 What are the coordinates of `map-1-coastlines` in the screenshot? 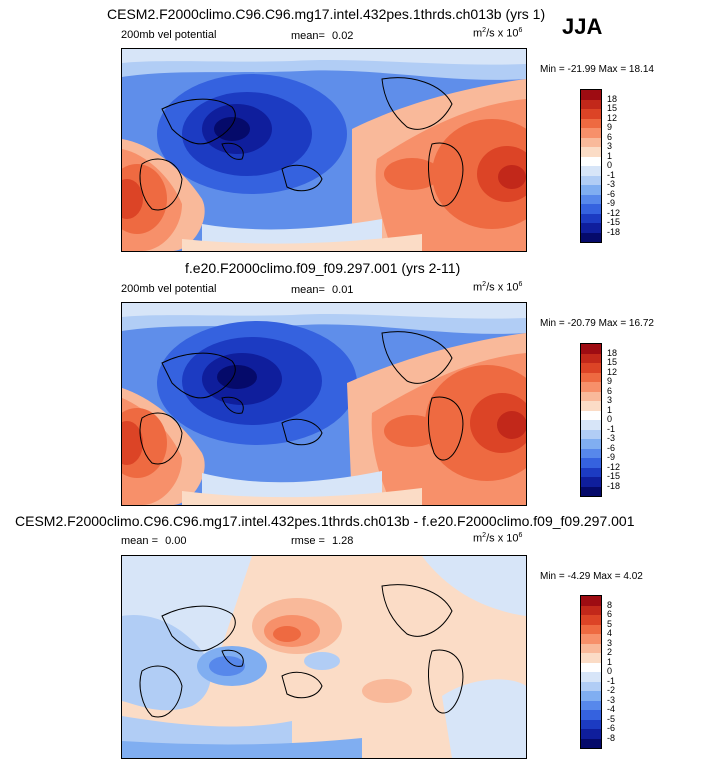 It's located at (301, 144).